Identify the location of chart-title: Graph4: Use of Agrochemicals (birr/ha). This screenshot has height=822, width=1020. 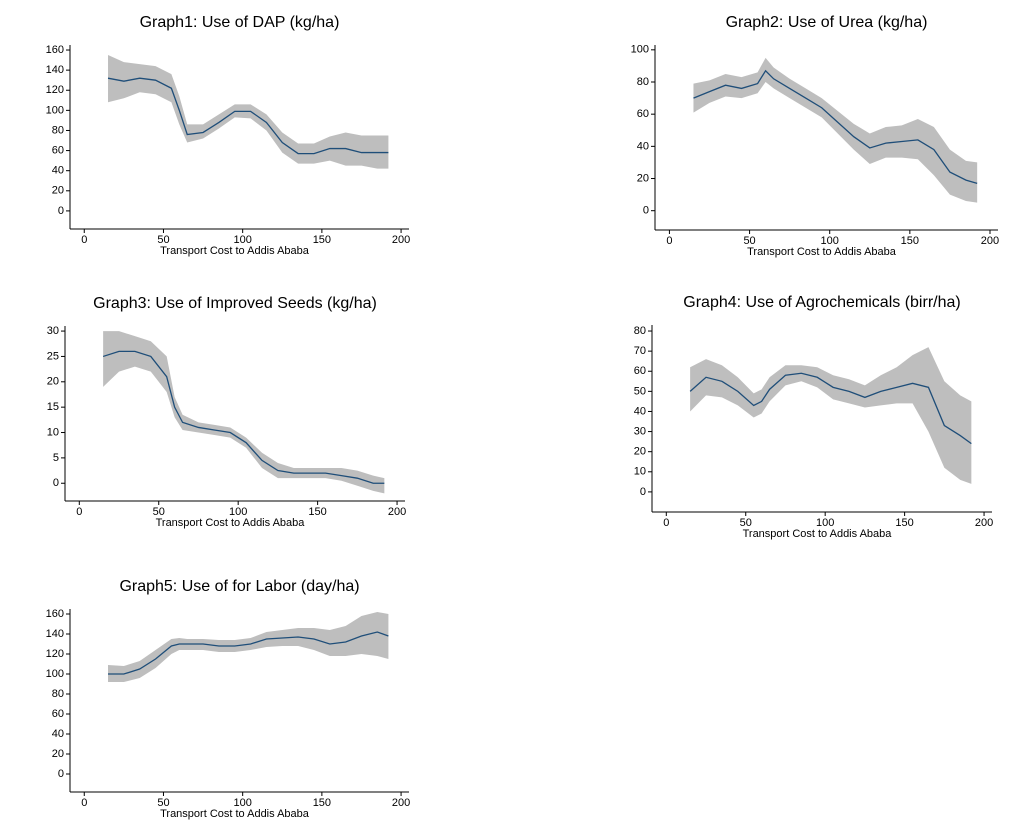
(821, 302).